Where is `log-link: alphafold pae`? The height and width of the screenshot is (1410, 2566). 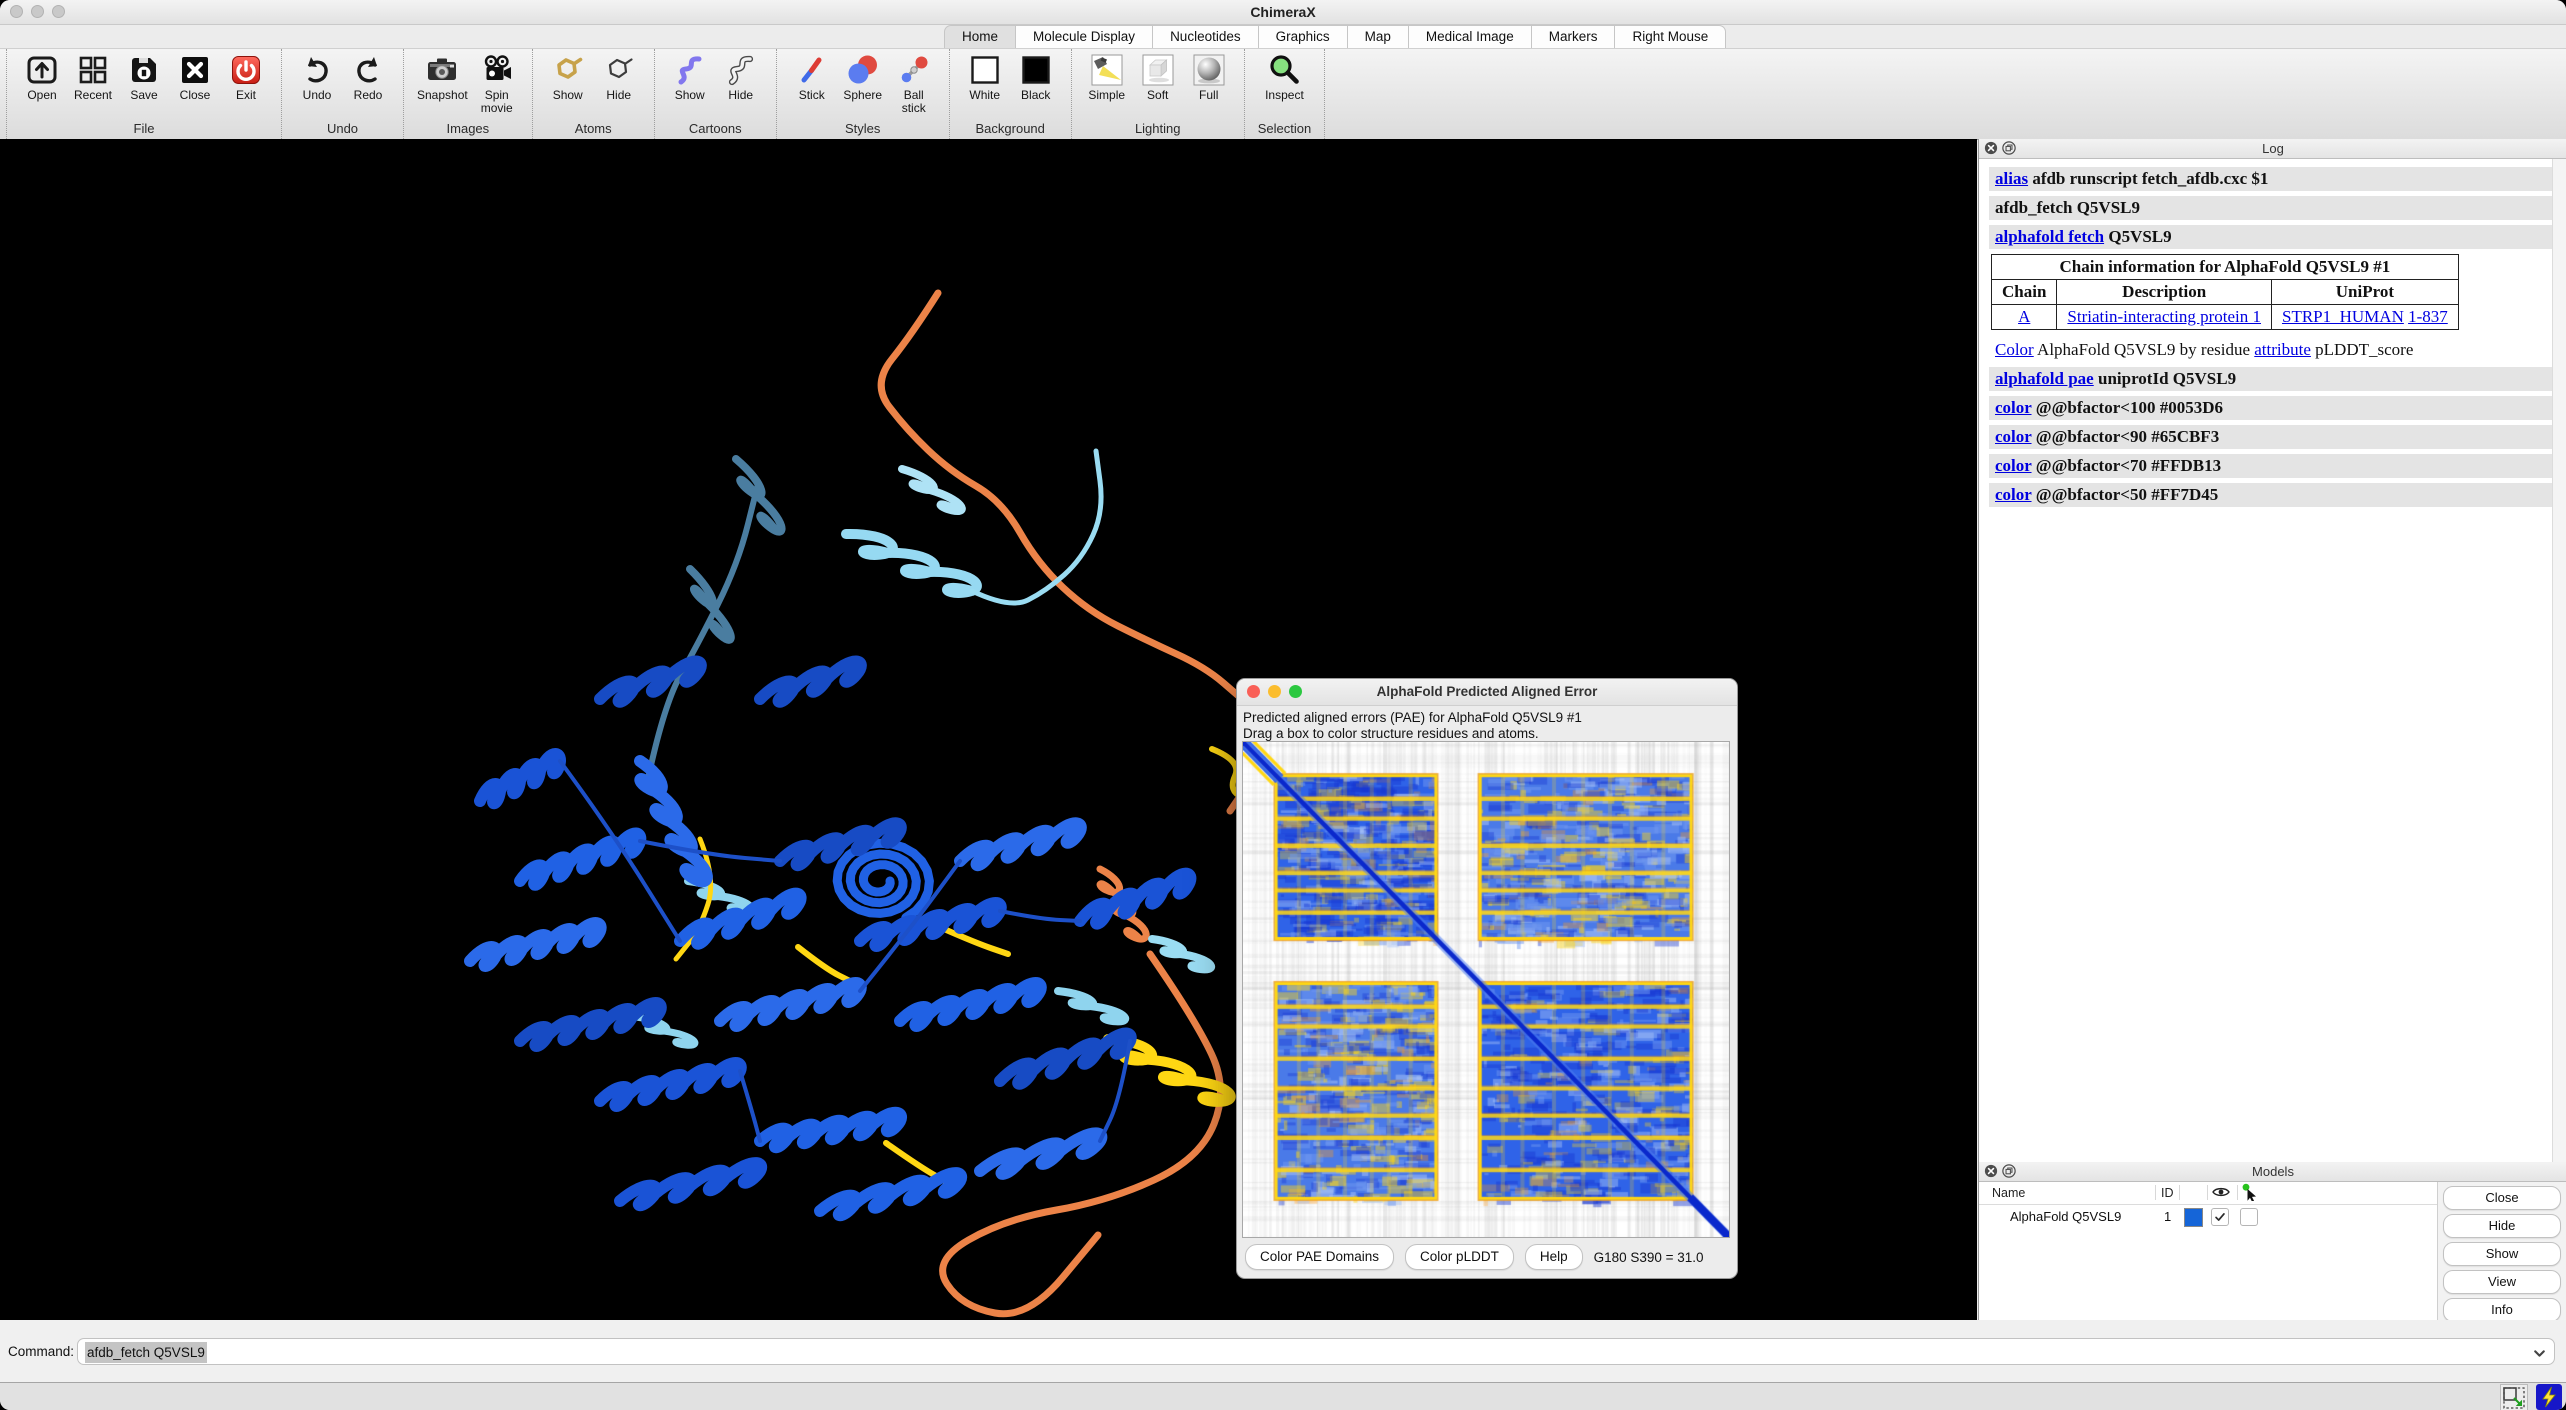
log-link: alphafold pae is located at coordinates (2044, 378).